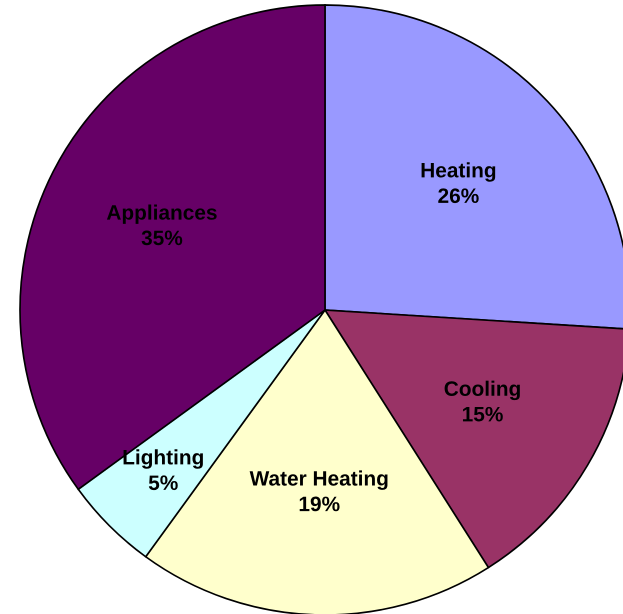  I want to click on data-label: 35%, so click(162, 238).